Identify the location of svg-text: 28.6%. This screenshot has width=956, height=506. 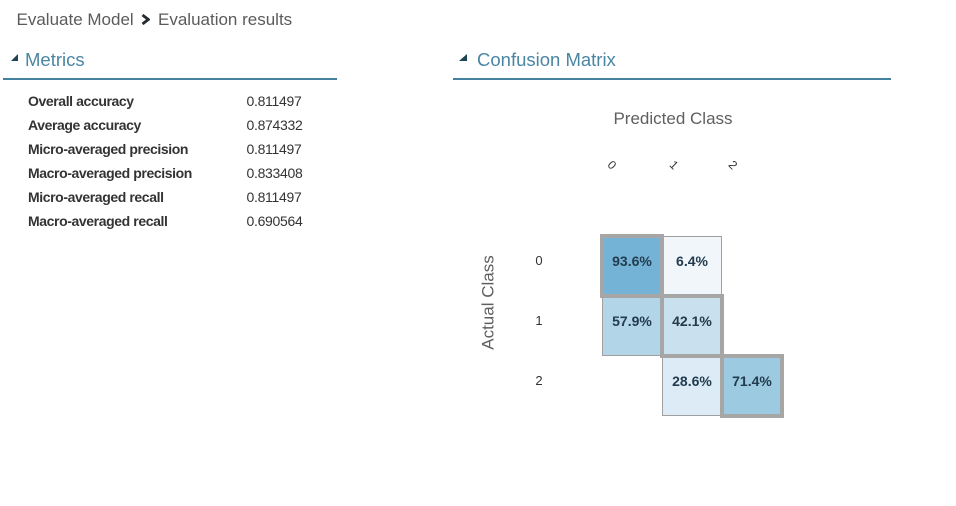
(692, 381).